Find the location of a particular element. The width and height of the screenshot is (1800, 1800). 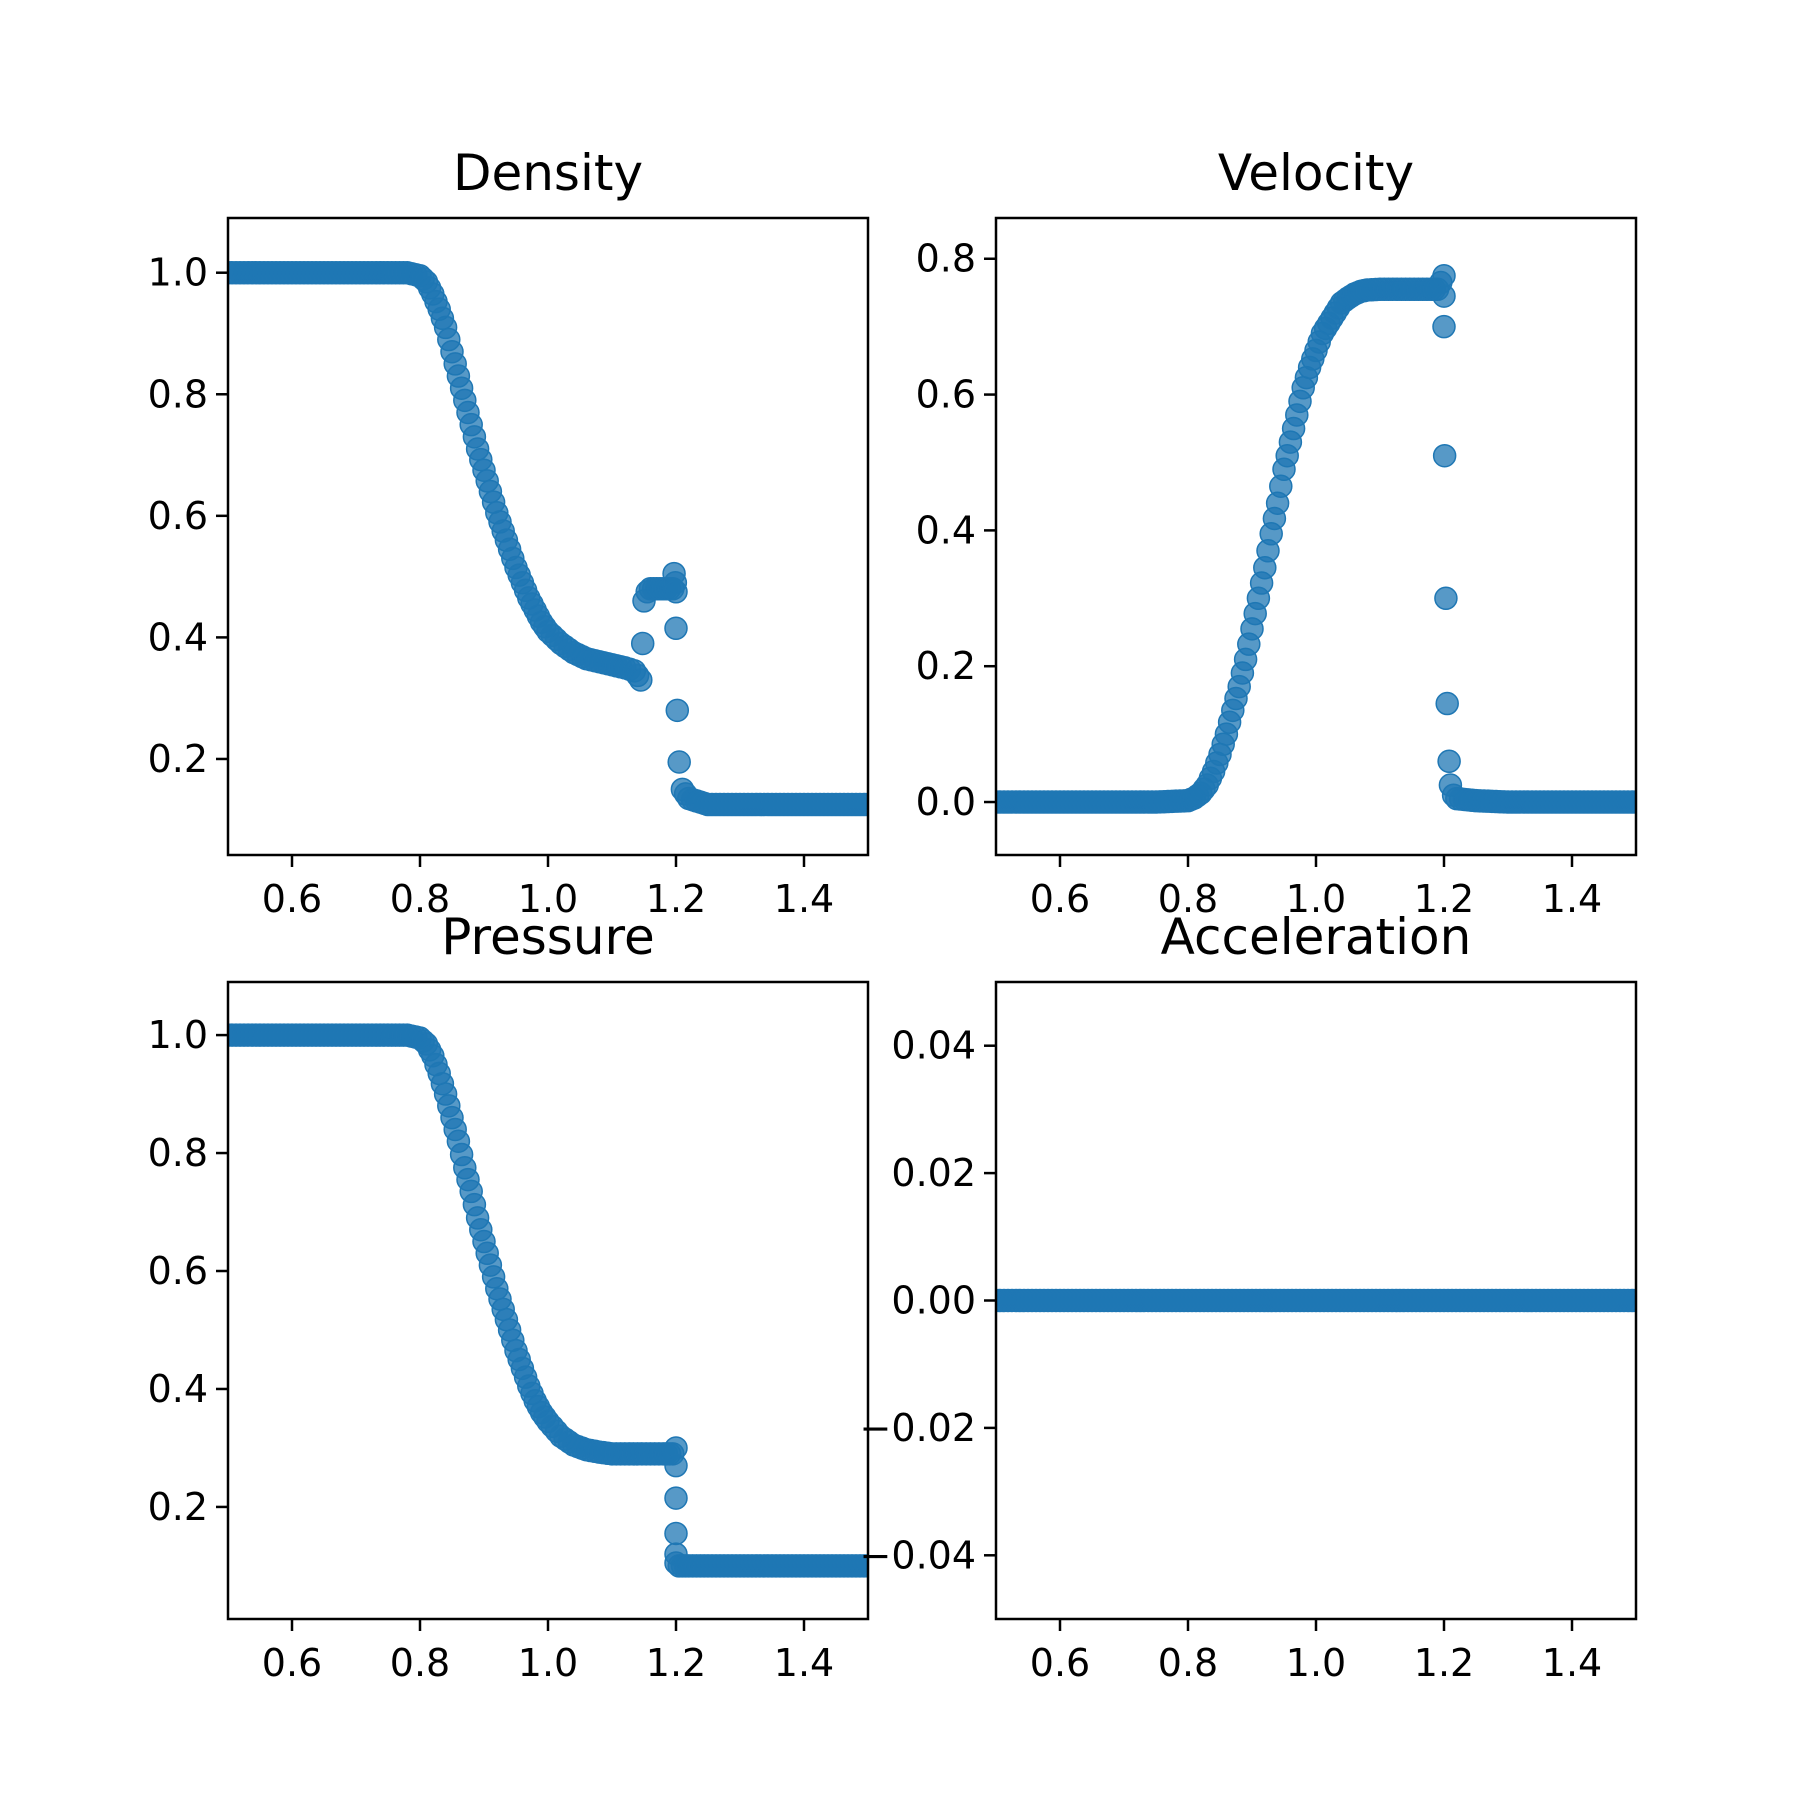

panel-title: Acceleration is located at coordinates (1316, 937).